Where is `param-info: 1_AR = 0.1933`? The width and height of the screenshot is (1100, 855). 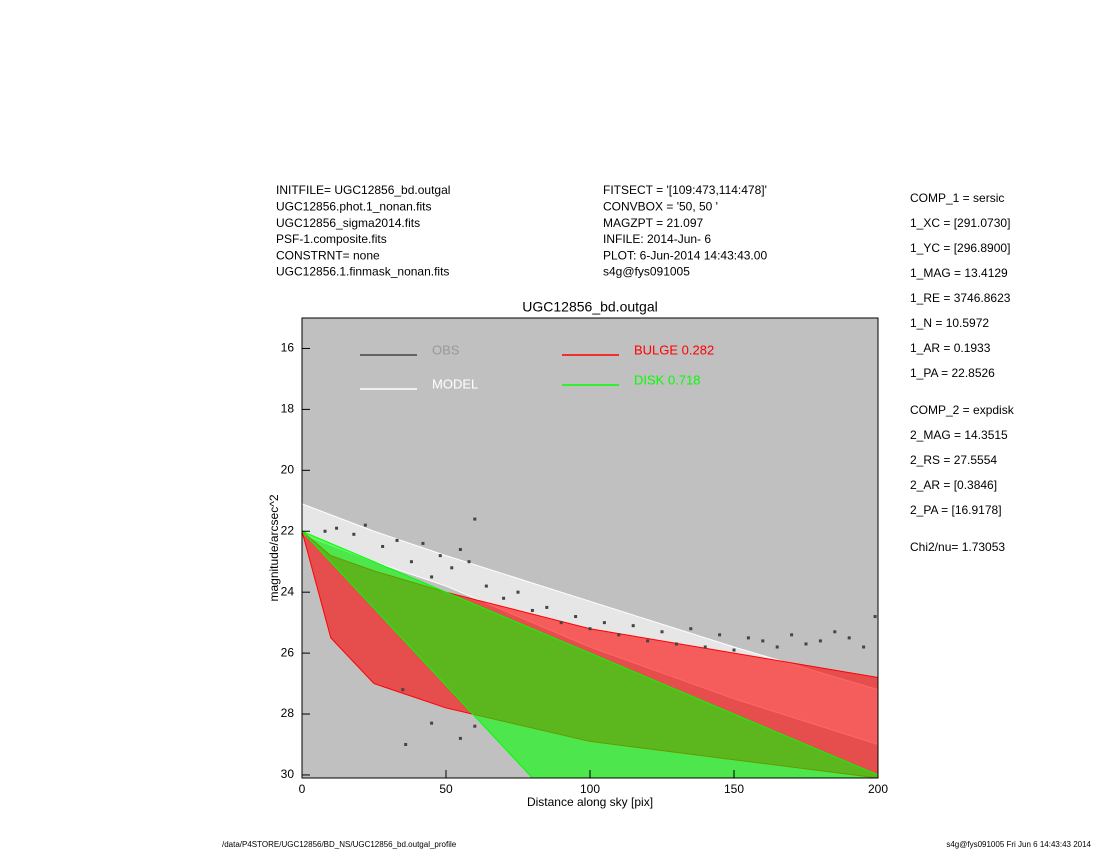 param-info: 1_AR = 0.1933 is located at coordinates (950, 348).